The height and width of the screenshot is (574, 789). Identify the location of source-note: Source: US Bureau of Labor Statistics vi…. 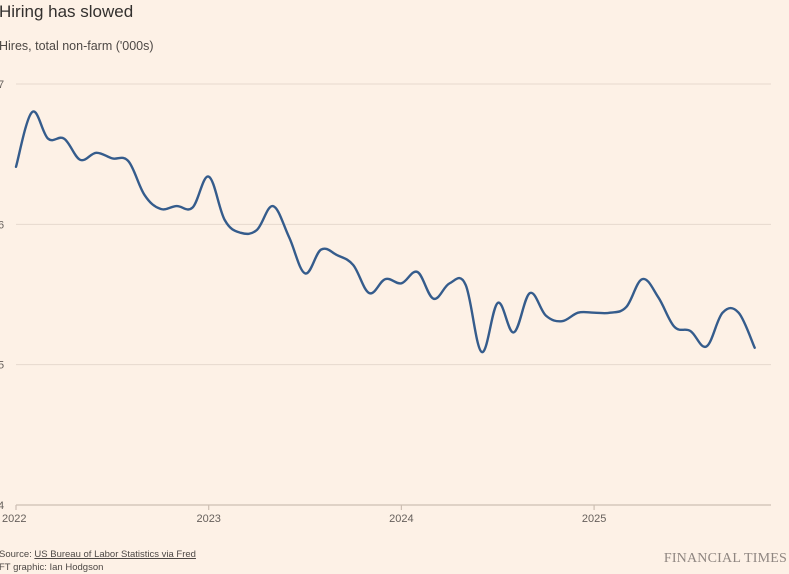
(98, 554).